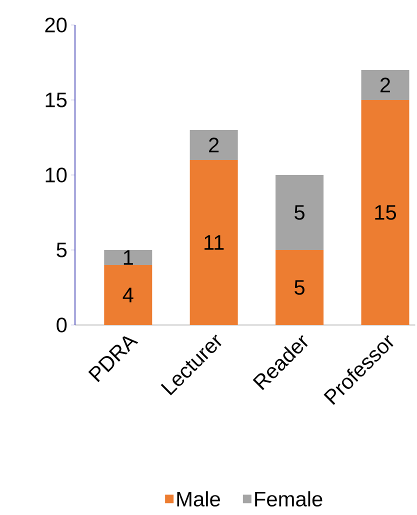 This screenshot has height=515, width=417. I want to click on data-label: 1, so click(128, 257).